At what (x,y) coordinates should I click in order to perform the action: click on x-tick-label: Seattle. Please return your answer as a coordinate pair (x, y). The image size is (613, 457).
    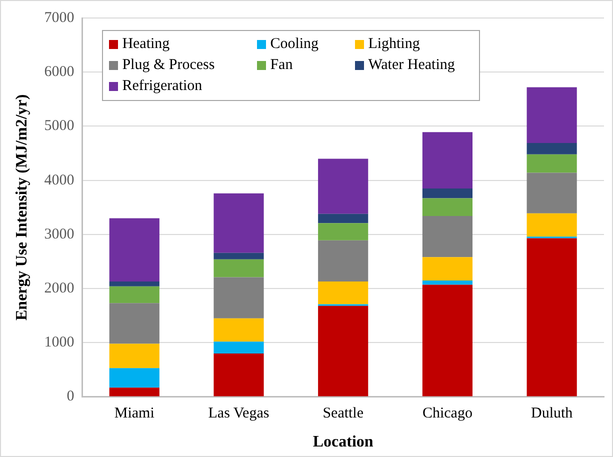
    Looking at the image, I should click on (343, 414).